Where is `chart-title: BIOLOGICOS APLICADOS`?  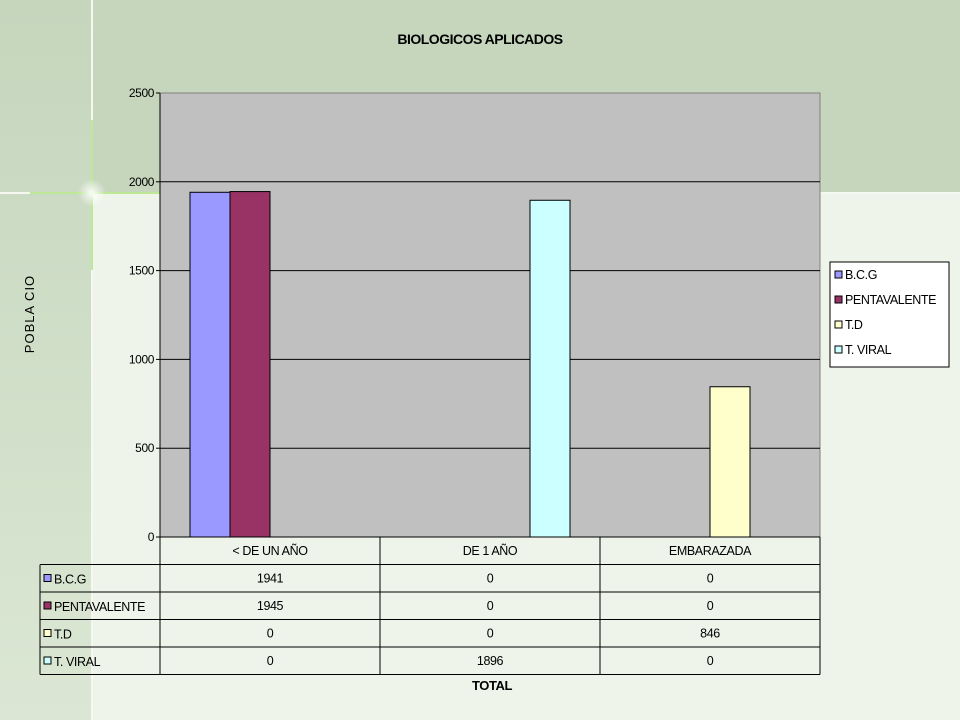
chart-title: BIOLOGICOS APLICADOS is located at coordinates (479, 39).